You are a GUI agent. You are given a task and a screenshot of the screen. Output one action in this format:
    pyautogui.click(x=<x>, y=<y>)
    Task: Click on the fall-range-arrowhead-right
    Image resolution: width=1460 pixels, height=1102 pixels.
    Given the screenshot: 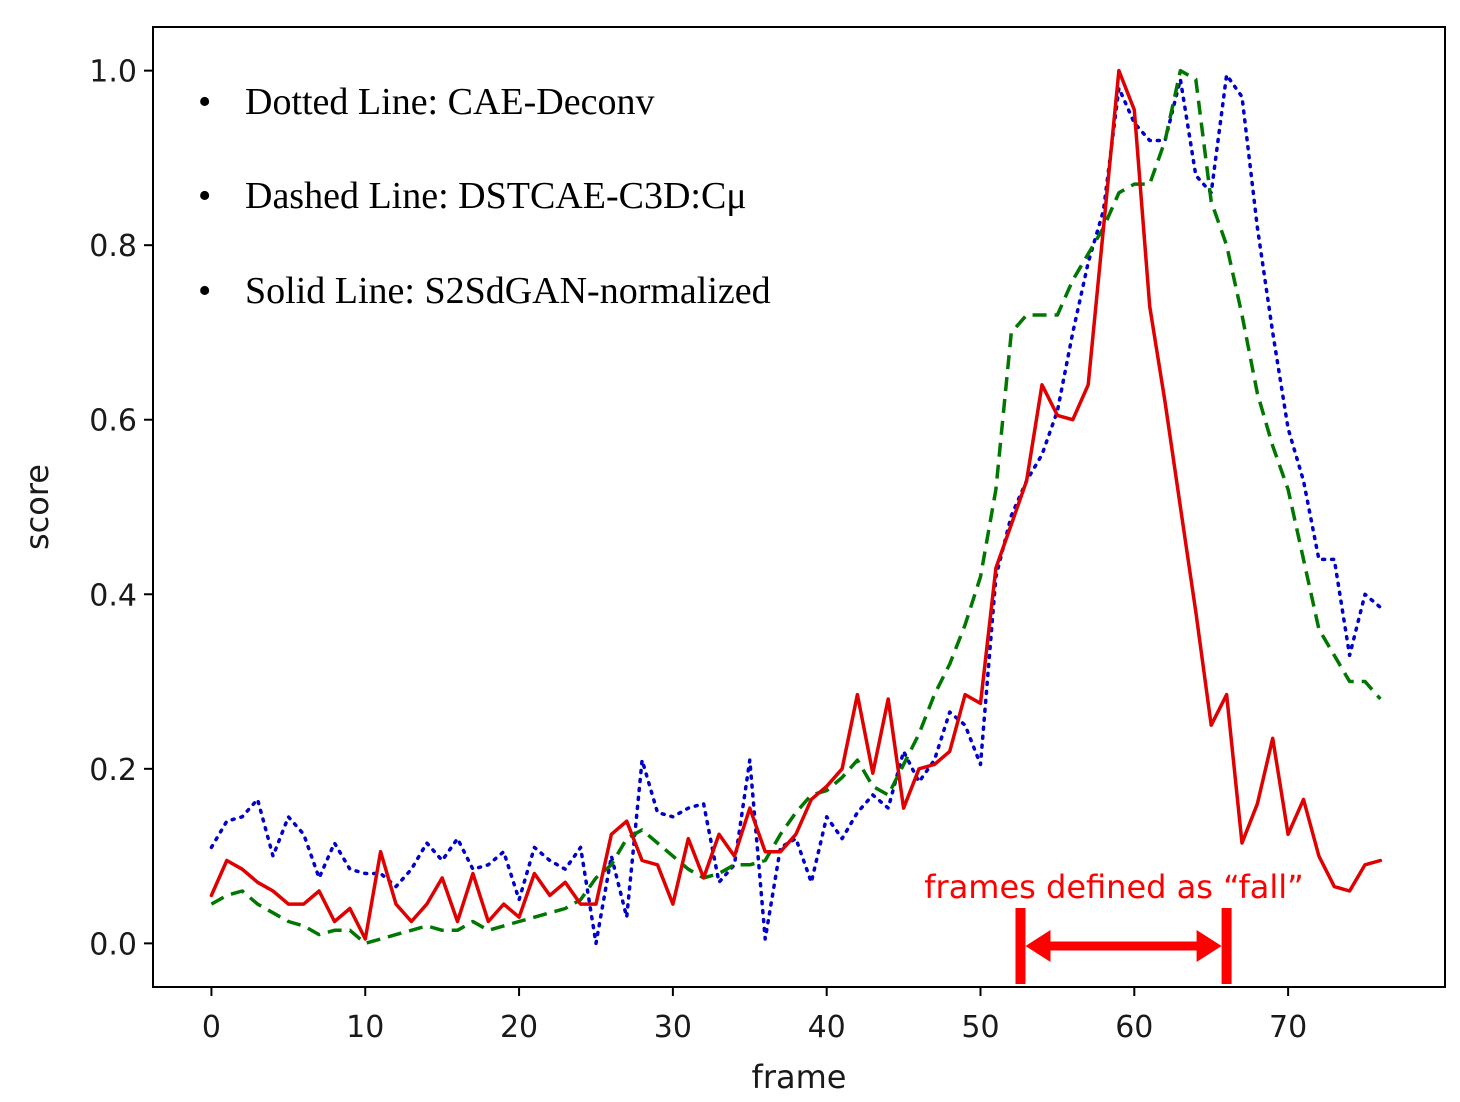 What is the action you would take?
    pyautogui.click(x=1209, y=946)
    